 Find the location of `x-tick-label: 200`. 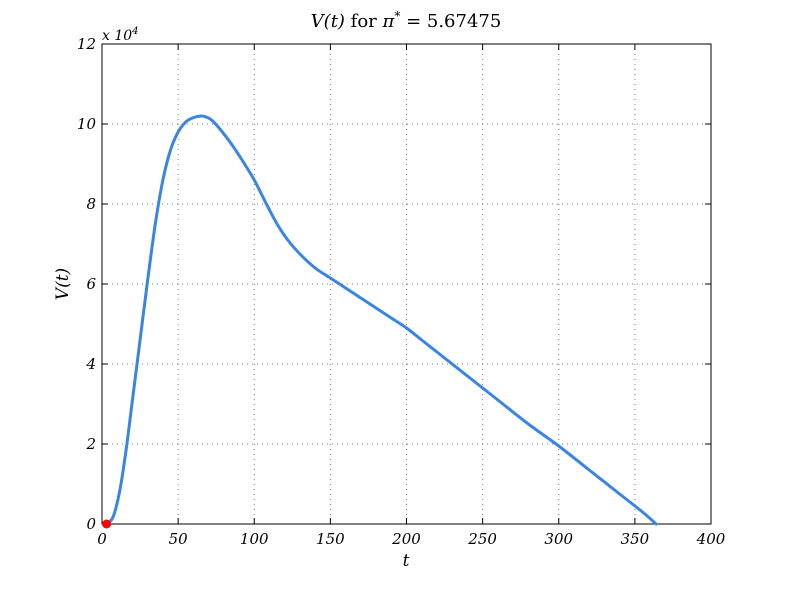

x-tick-label: 200 is located at coordinates (406, 539).